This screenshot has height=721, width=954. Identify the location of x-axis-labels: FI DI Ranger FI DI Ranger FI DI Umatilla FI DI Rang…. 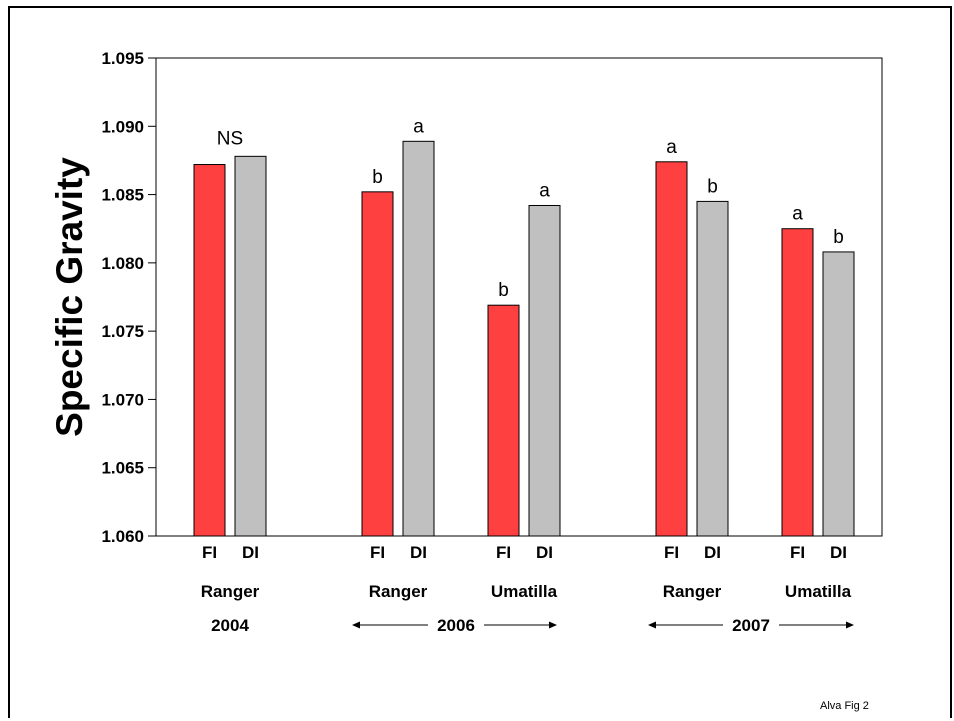
(527, 589).